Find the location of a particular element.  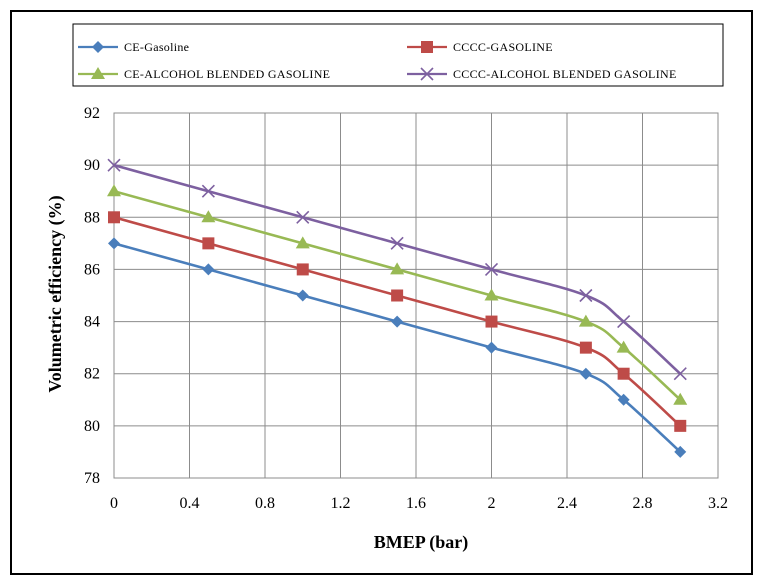

y-tick-label: 86 is located at coordinates (92, 269).